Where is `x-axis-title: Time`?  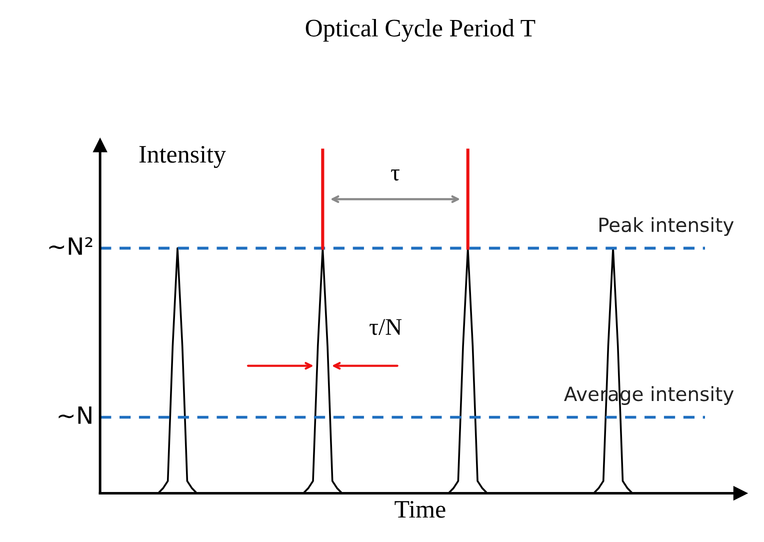
x-axis-title: Time is located at coordinates (420, 509).